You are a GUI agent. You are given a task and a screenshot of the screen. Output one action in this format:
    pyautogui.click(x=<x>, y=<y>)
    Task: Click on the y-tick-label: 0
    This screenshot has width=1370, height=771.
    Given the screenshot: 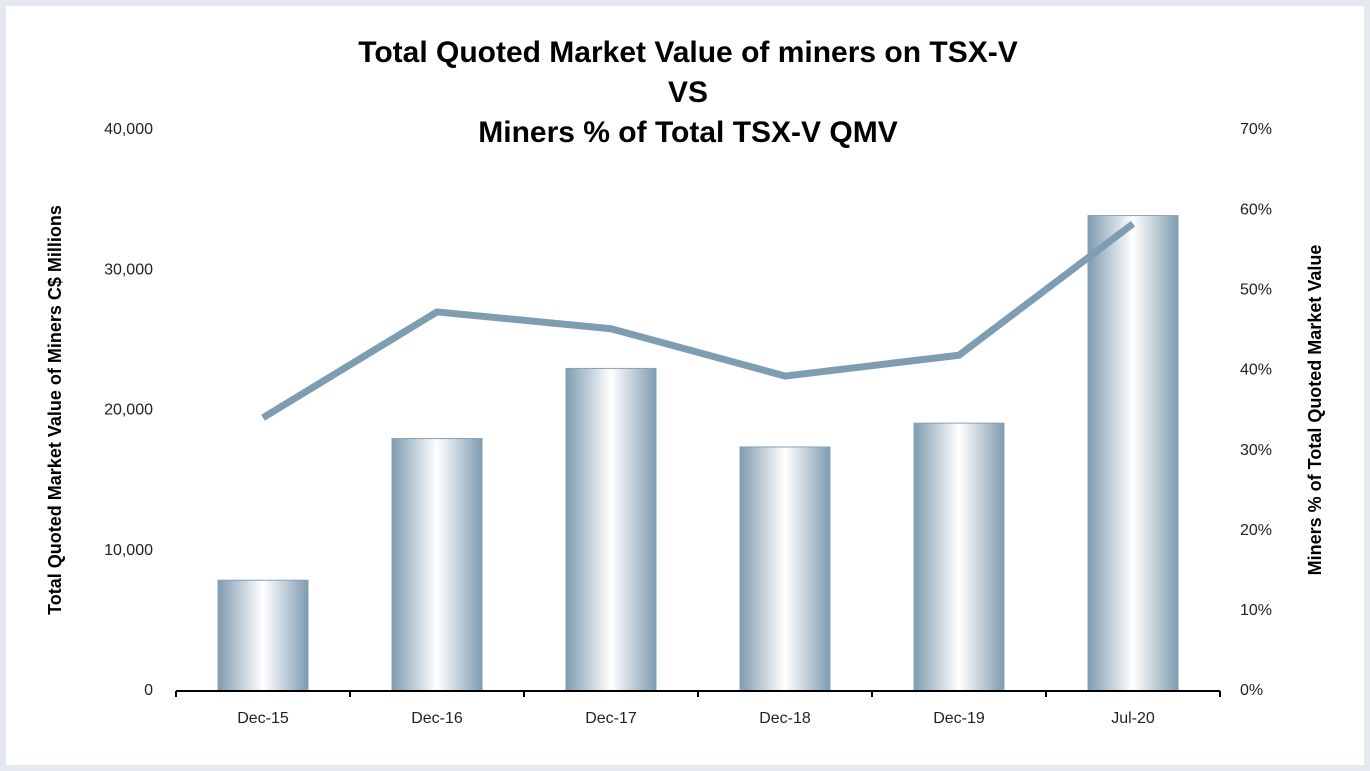 What is the action you would take?
    pyautogui.click(x=148, y=690)
    